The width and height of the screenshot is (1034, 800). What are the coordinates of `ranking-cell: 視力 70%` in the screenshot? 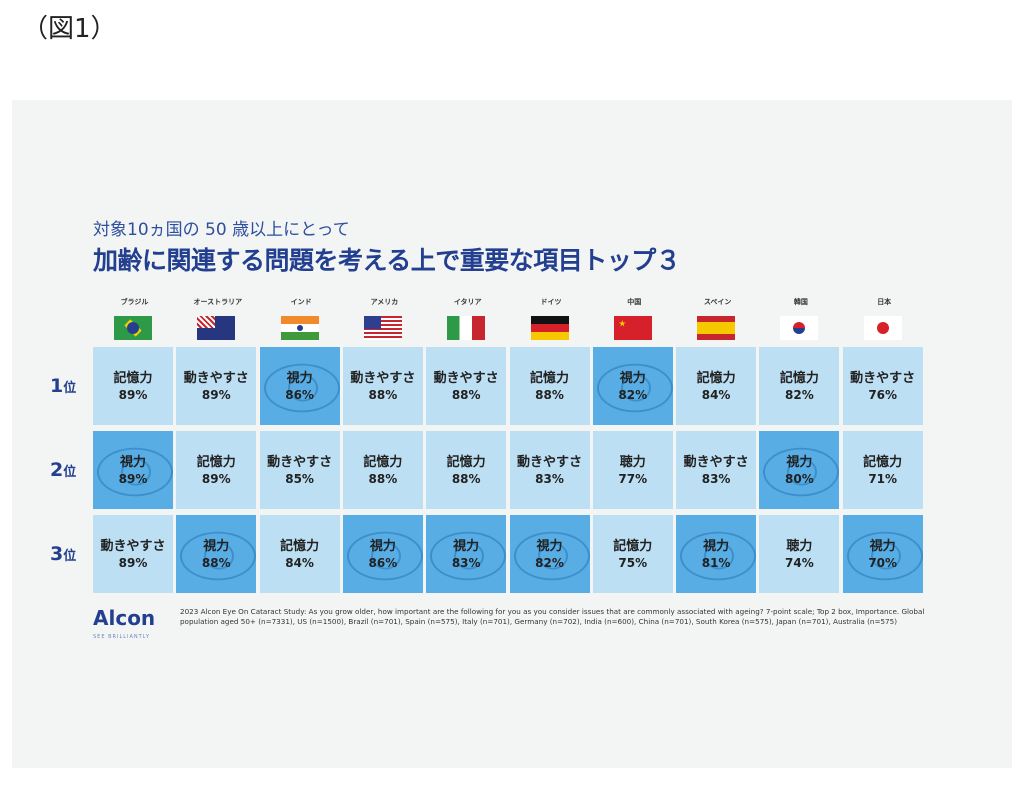 It's located at (882, 554).